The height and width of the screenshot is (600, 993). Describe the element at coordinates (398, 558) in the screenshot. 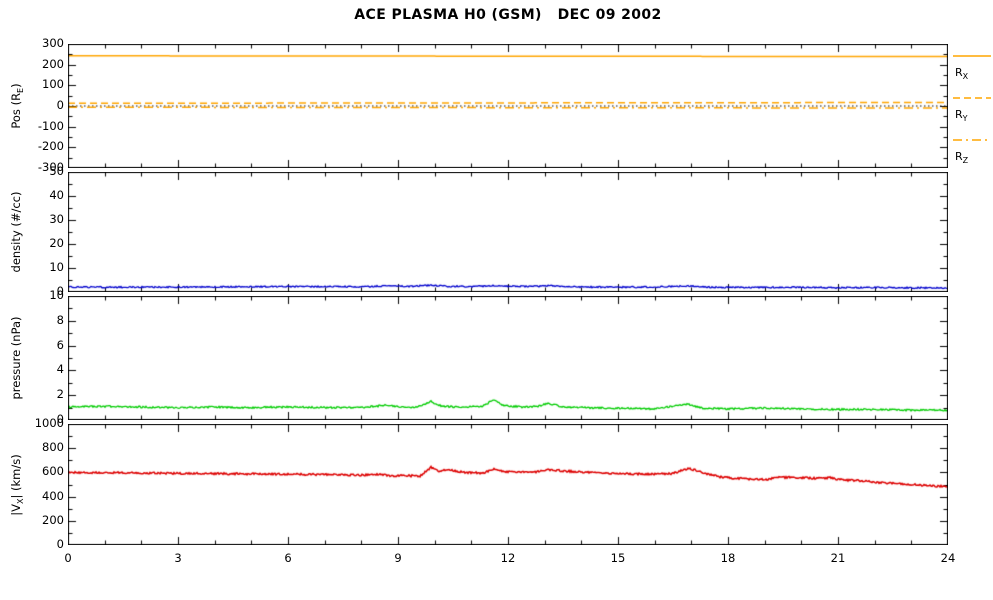

I see `x-tick-label: 9` at that location.